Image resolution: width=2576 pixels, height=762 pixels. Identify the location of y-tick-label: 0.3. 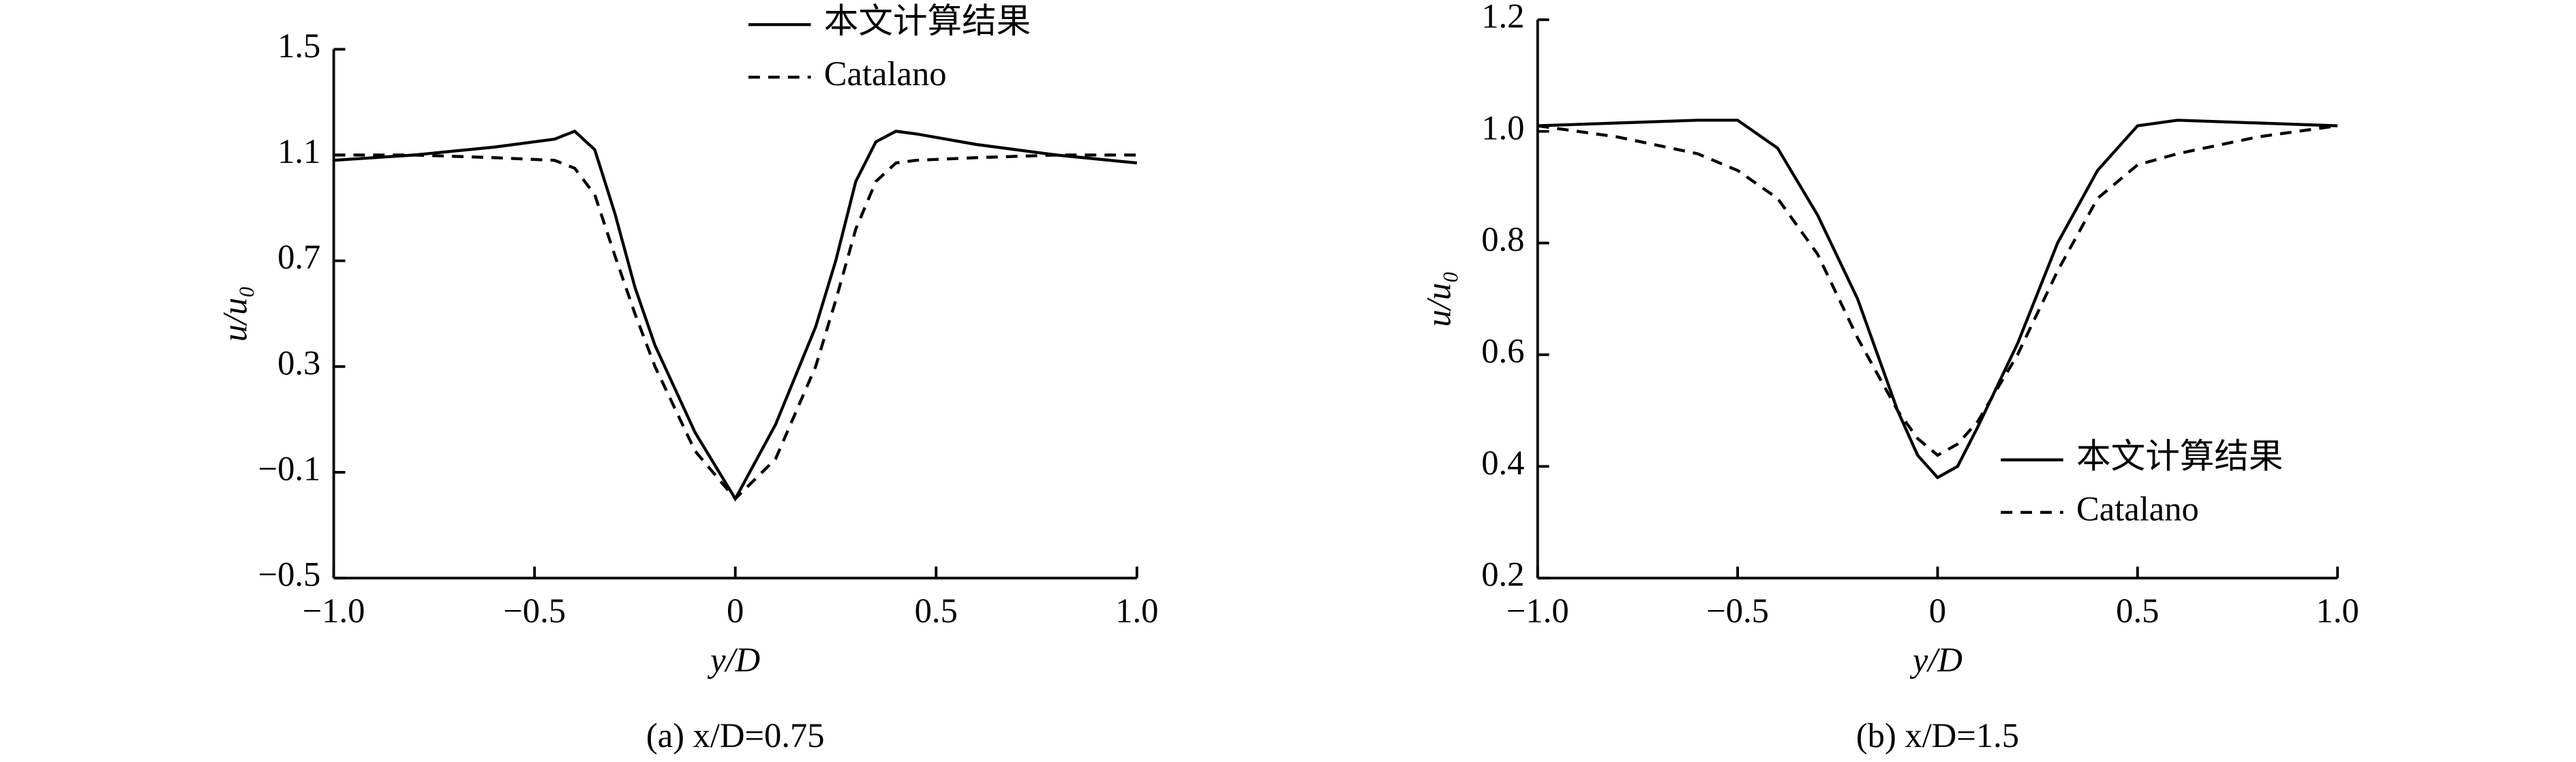
(298, 363).